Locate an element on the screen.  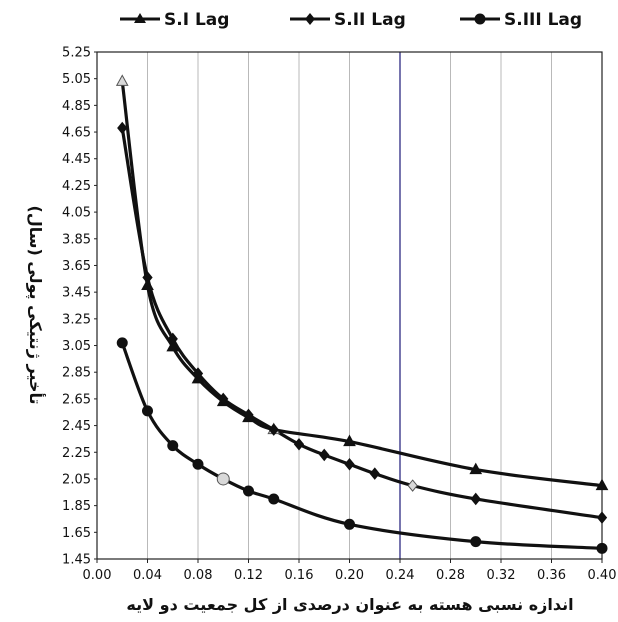
x-tick-label: 0.32 is located at coordinates (501, 575).